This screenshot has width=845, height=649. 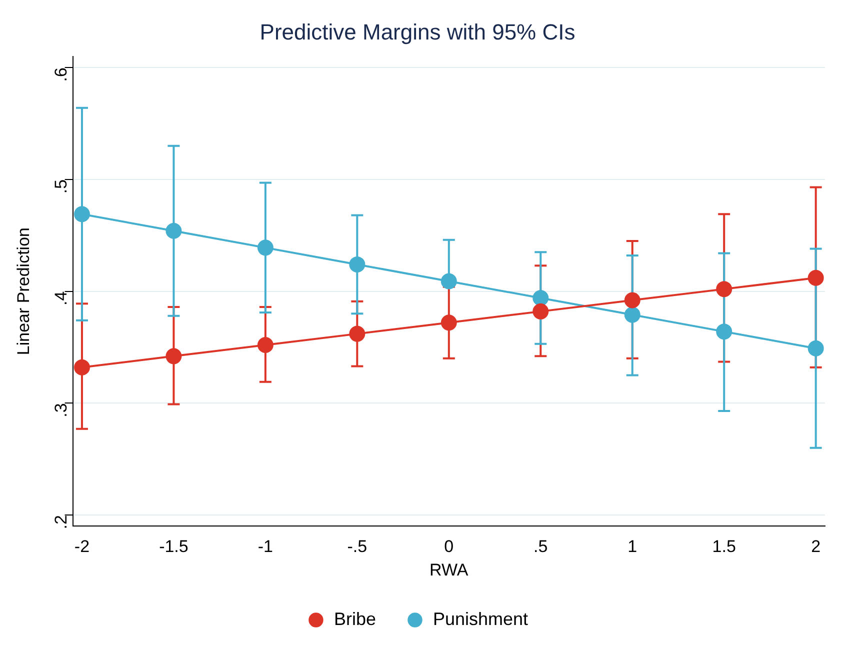 What do you see at coordinates (60, 75) in the screenshot?
I see `y-tick-label: .6` at bounding box center [60, 75].